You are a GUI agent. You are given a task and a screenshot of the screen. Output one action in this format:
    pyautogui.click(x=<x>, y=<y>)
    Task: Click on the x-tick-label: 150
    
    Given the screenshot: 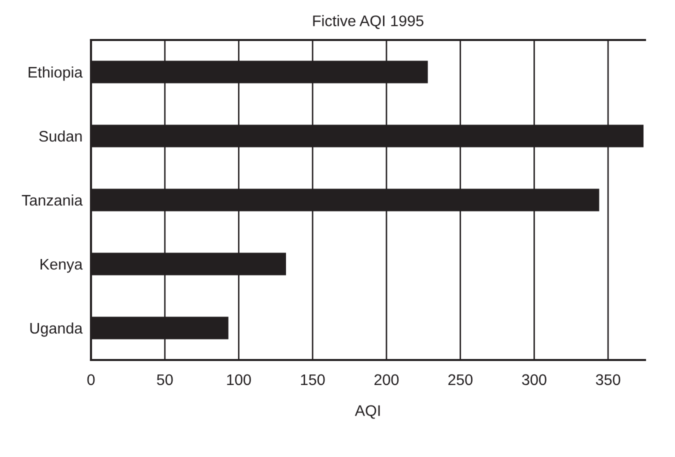 What is the action you would take?
    pyautogui.click(x=313, y=380)
    